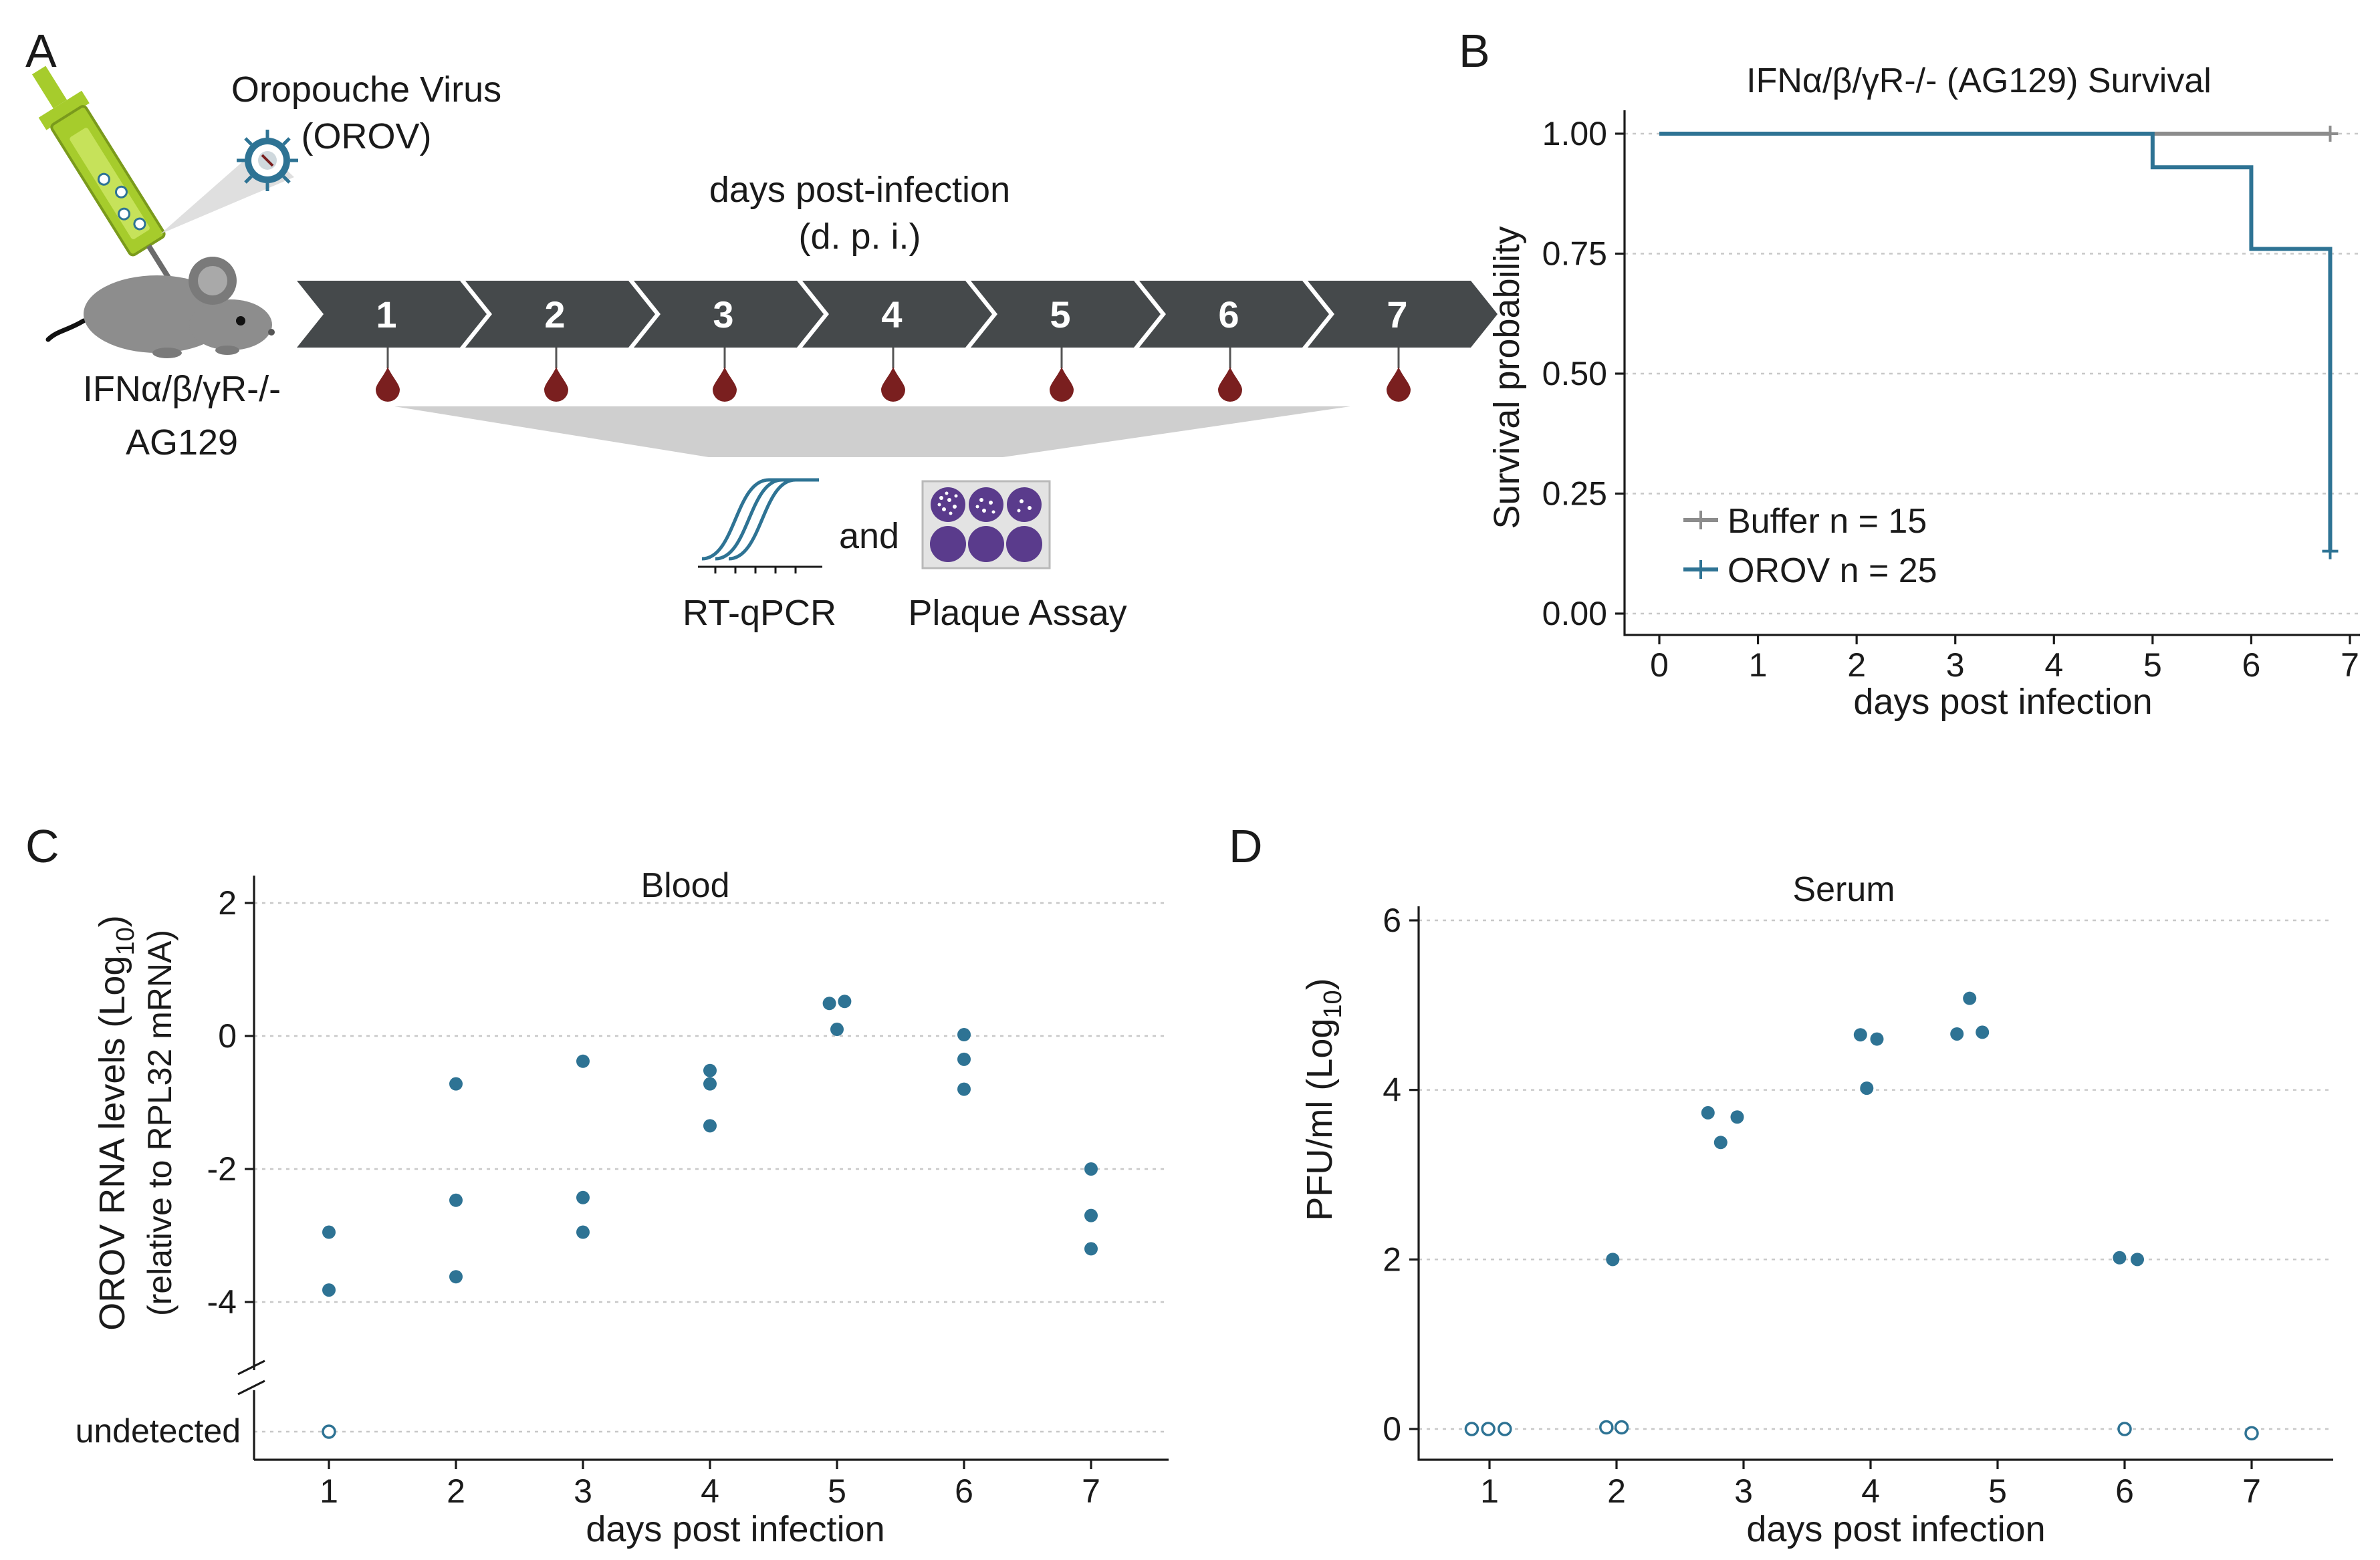 This screenshot has height=1560, width=2380. I want to click on chart-c-ylabel-close: ), so click(112, 921).